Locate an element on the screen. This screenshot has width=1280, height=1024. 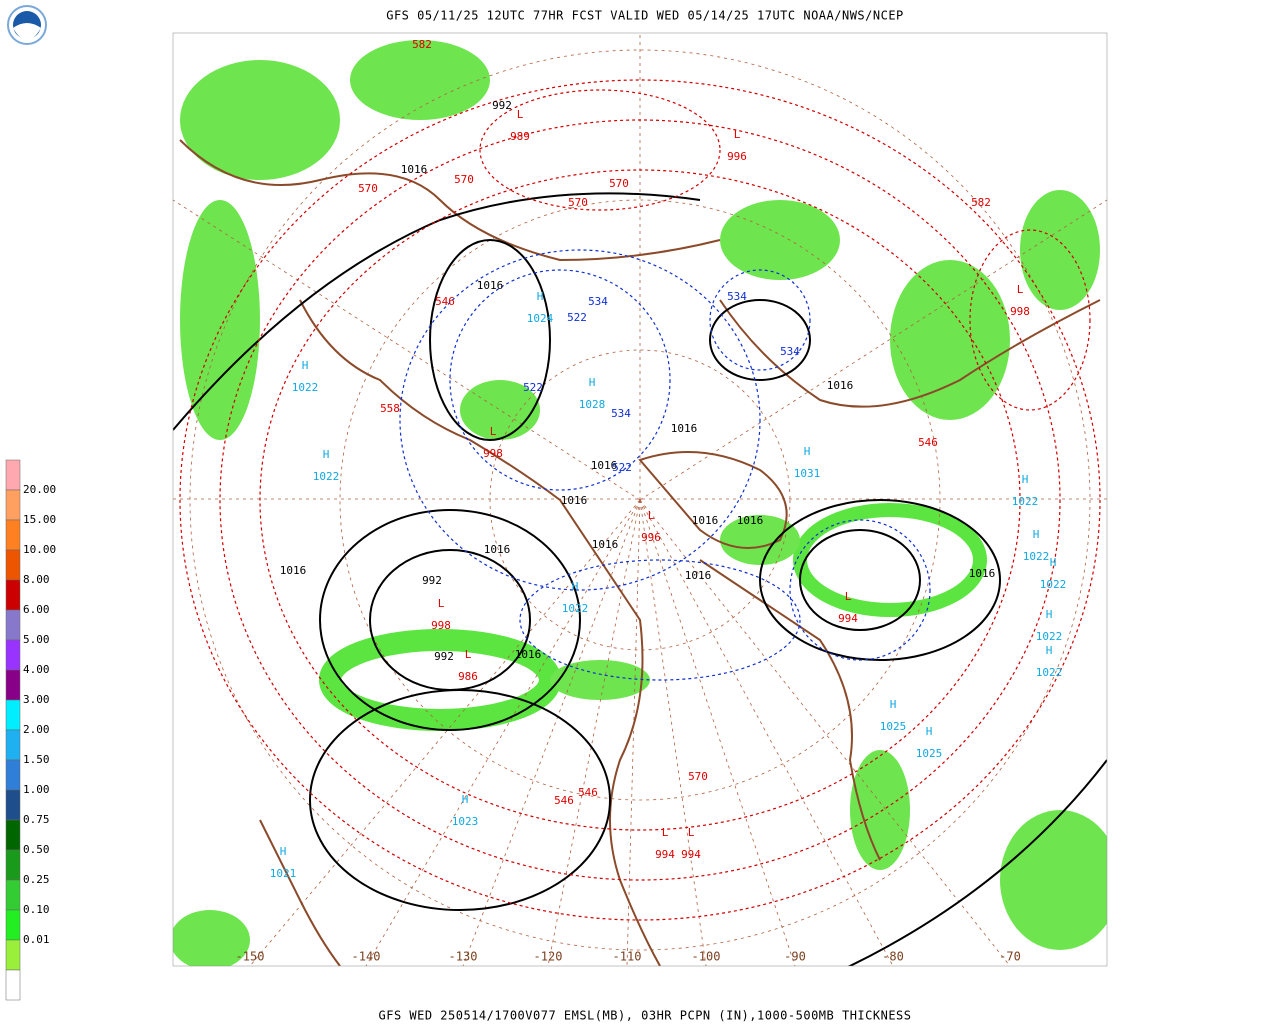
legend-label: 8.00 is located at coordinates (36, 579).